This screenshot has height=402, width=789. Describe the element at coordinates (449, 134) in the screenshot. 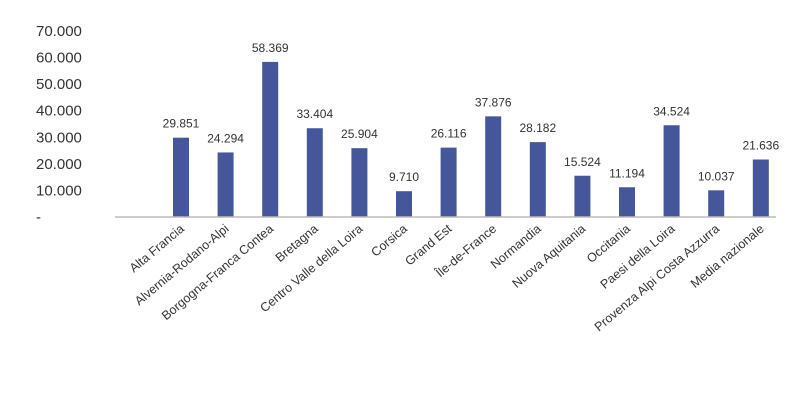

I see `data-label: 26.116` at that location.